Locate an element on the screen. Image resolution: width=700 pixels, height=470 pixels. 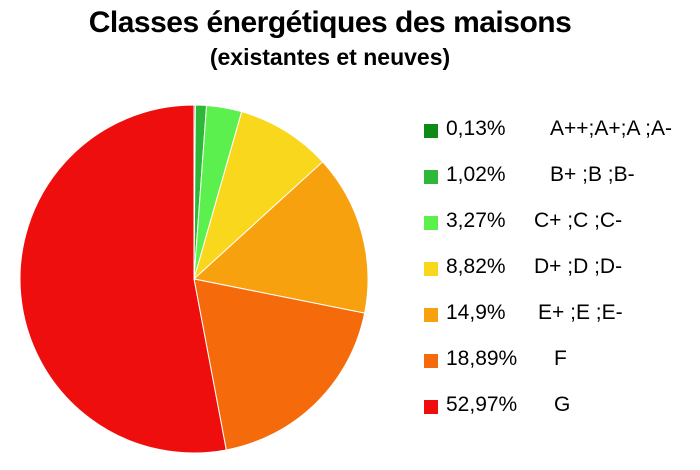
legend-item: 1,02% B+ ;B ;B- is located at coordinates (559, 186).